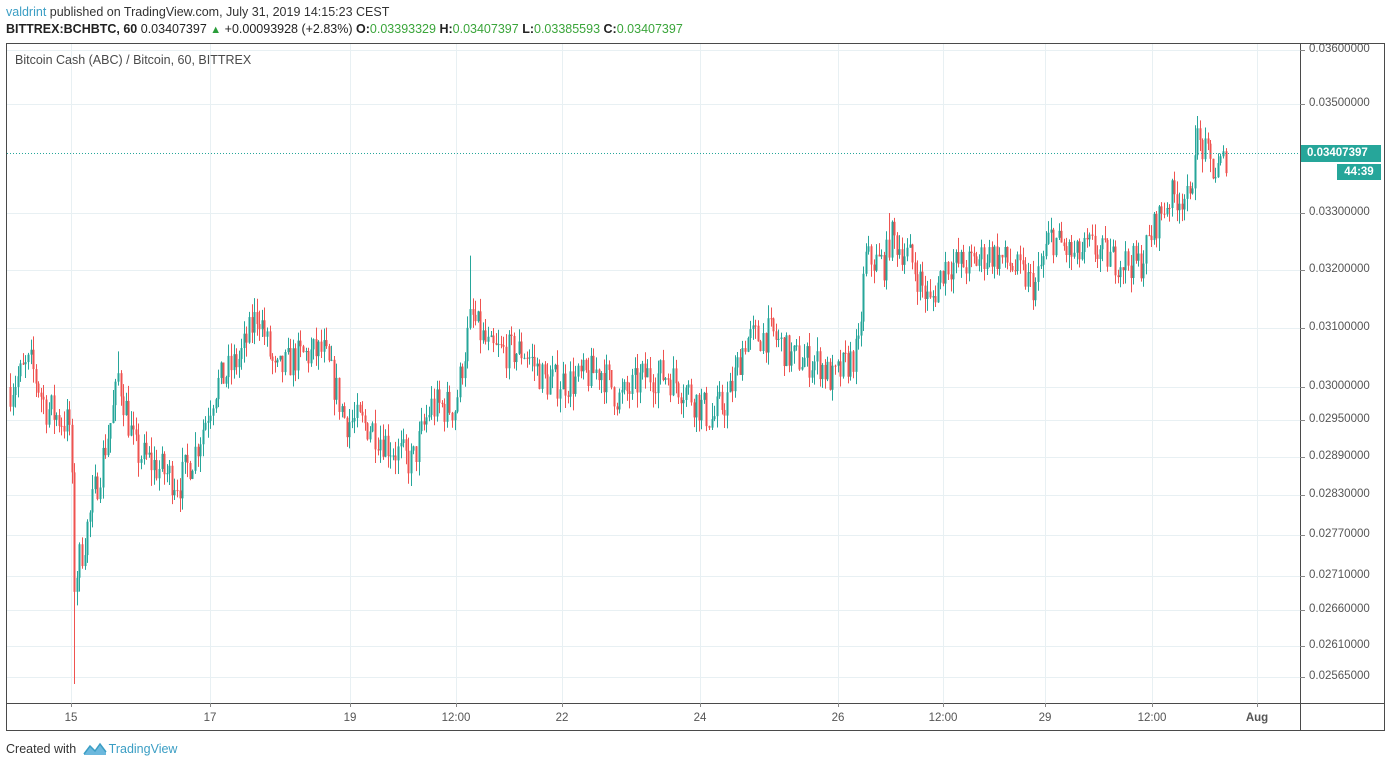 The image size is (1387, 768). Describe the element at coordinates (41, 749) in the screenshot. I see `created-with-label: Created with` at that location.